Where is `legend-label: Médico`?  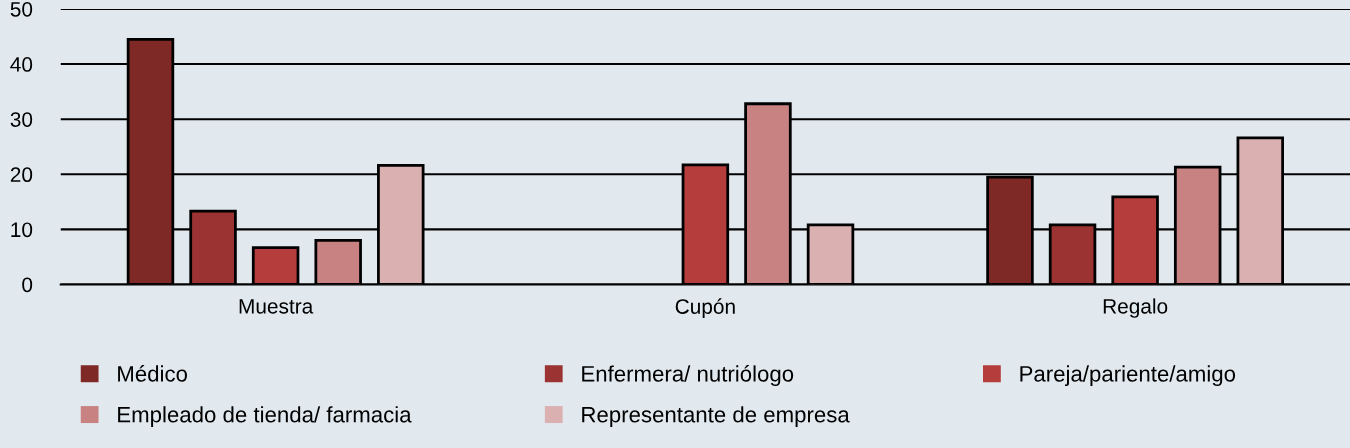 legend-label: Médico is located at coordinates (153, 373).